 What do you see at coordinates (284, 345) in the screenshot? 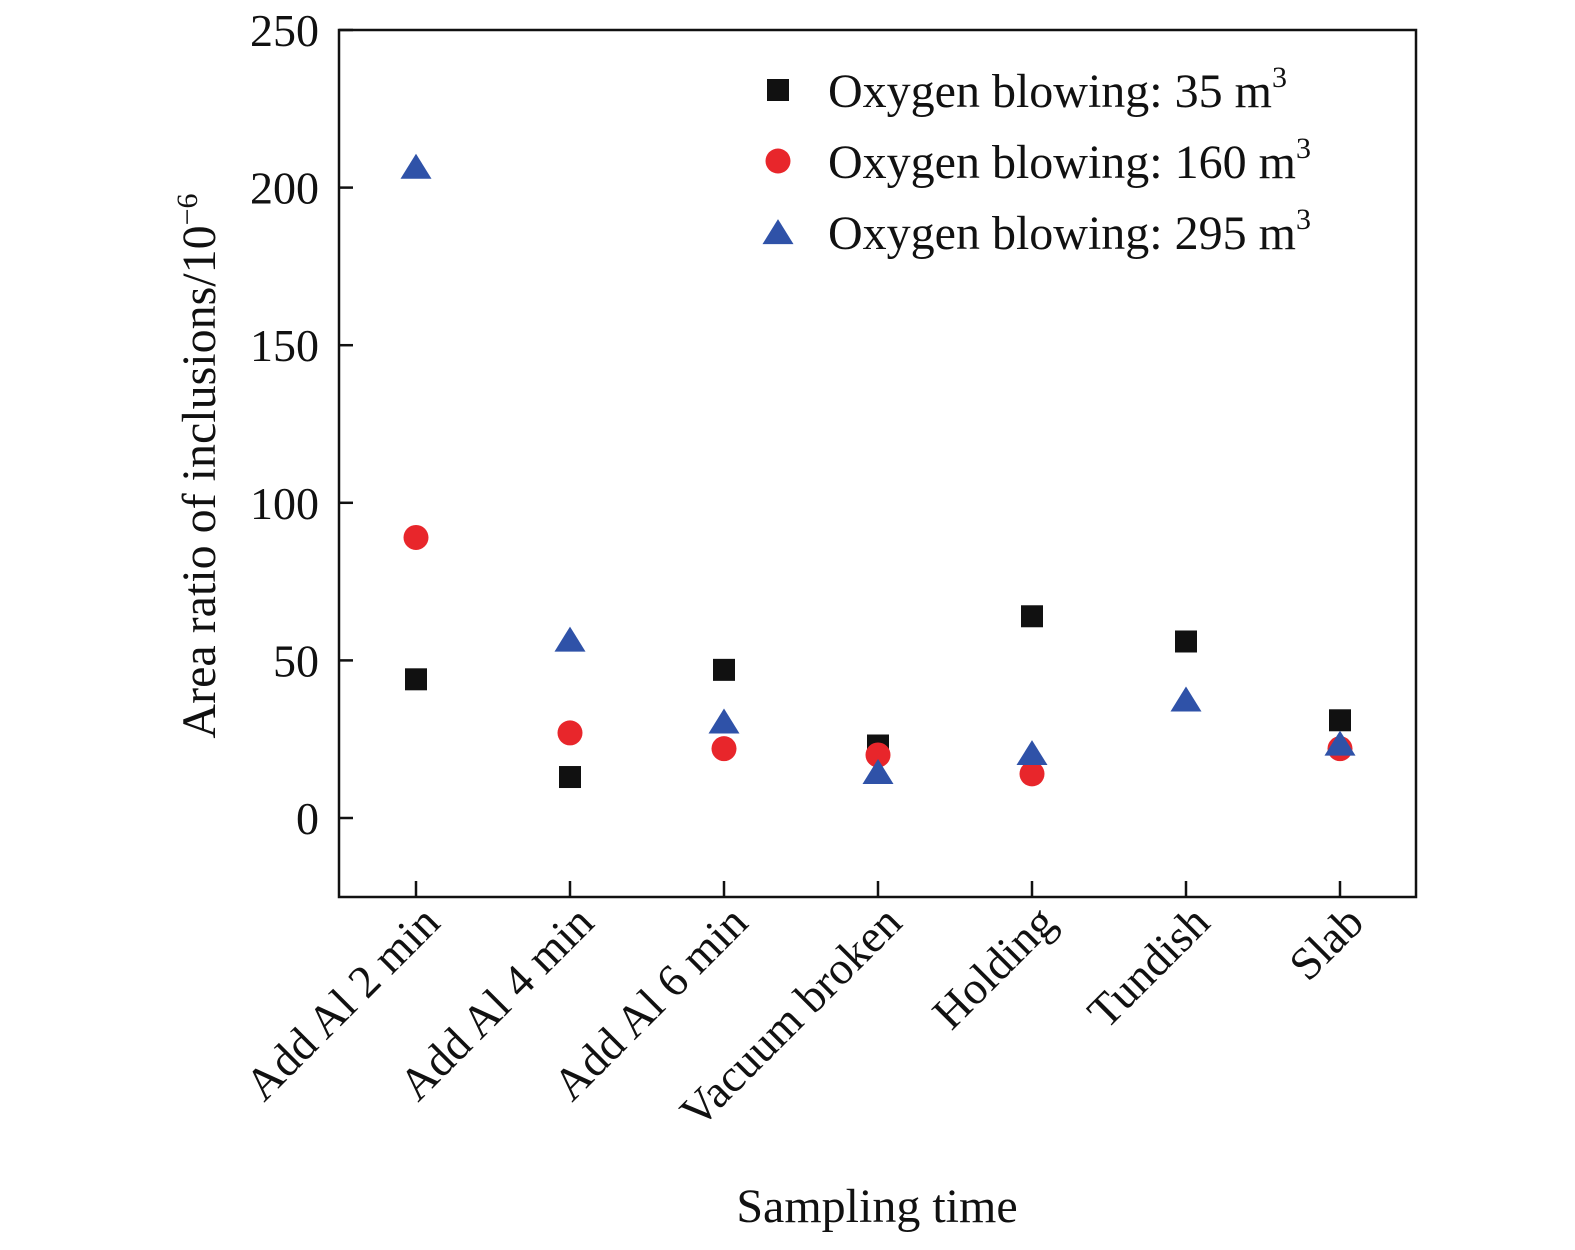
I see `y-tick-label: 150` at bounding box center [284, 345].